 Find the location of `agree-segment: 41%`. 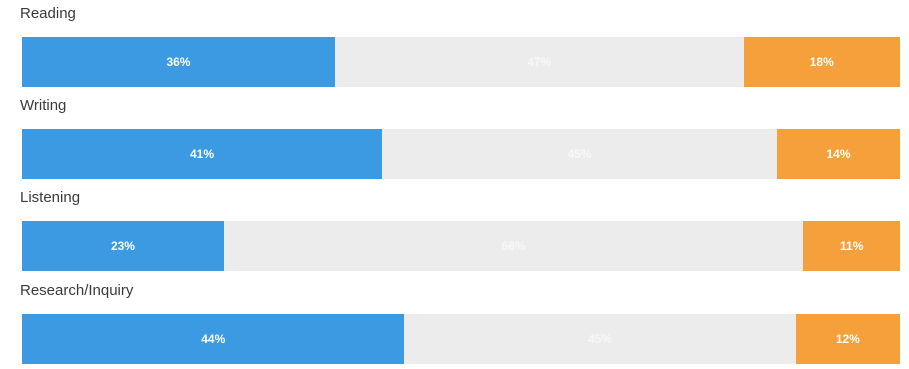

agree-segment: 41% is located at coordinates (202, 154).